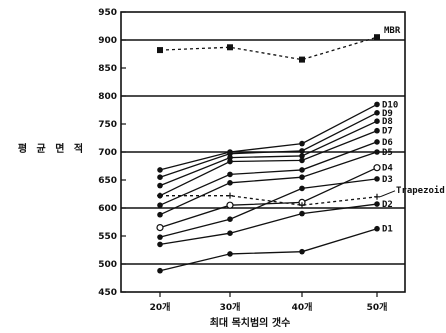  What do you see at coordinates (387, 169) in the screenshot?
I see `series-label-d4: D4` at bounding box center [387, 169].